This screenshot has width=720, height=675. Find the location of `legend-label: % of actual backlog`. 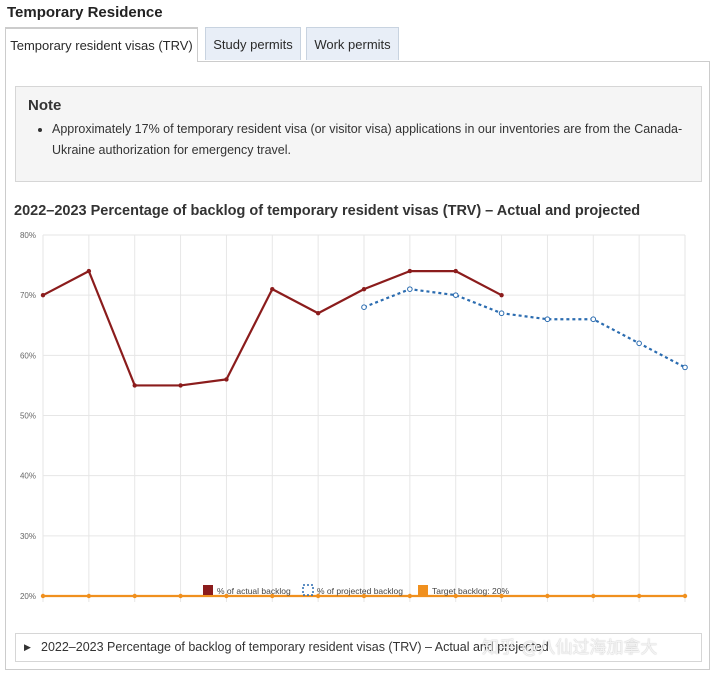

legend-label: % of actual backlog is located at coordinates (254, 591).